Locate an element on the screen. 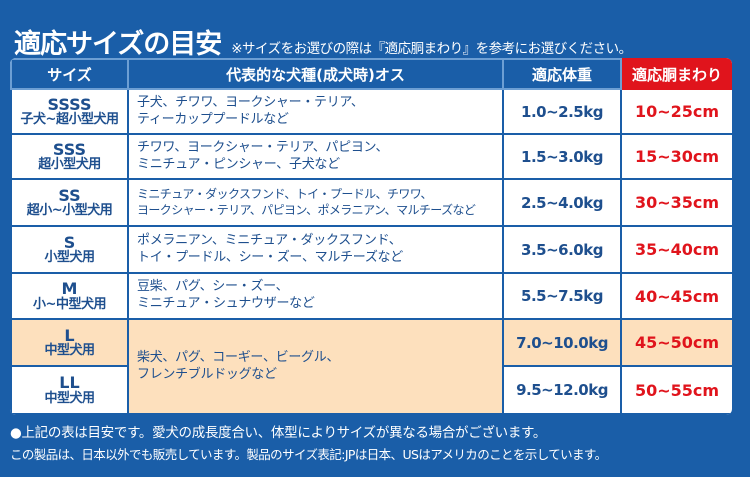 The width and height of the screenshot is (750, 498). weight-cell: 1.5~3.0kg is located at coordinates (562, 156).